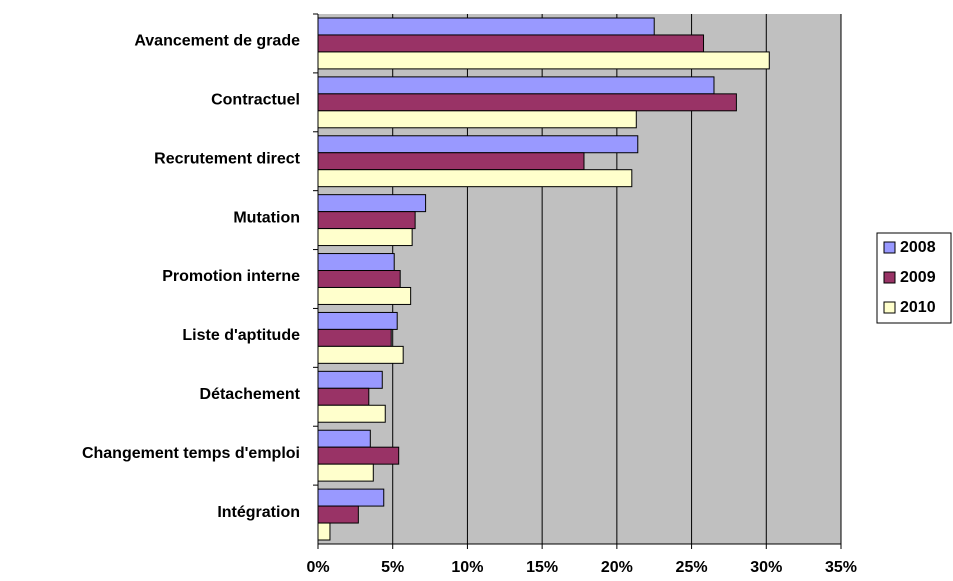  I want to click on y-tick-label: Avancement de grade, so click(217, 41).